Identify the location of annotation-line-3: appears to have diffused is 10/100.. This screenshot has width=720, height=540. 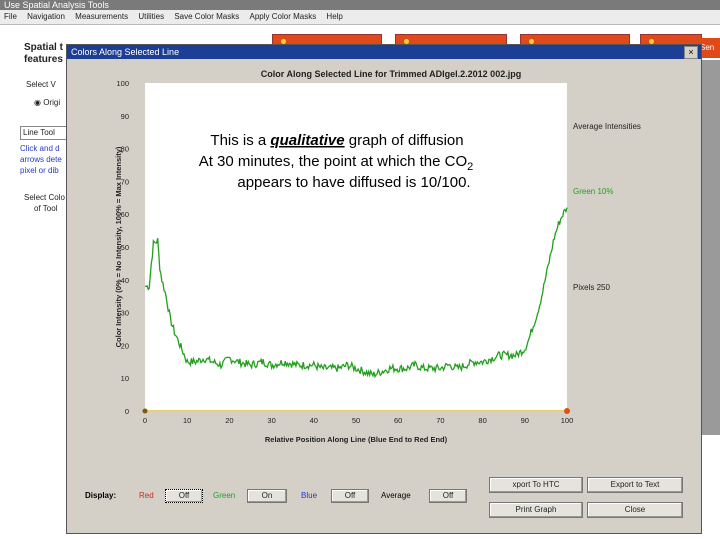
(353, 182).